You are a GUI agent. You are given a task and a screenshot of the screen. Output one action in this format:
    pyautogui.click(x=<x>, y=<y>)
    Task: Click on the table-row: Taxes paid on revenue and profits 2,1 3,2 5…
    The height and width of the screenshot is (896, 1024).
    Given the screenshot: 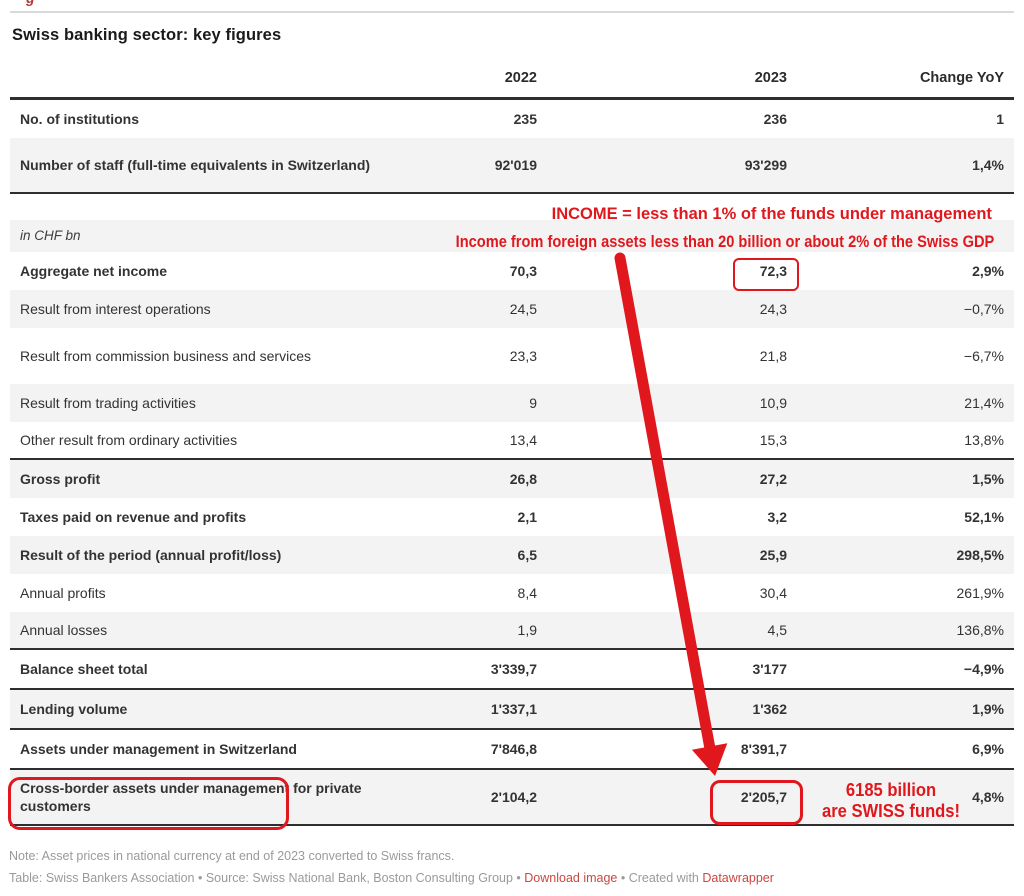 What is the action you would take?
    pyautogui.click(x=512, y=517)
    